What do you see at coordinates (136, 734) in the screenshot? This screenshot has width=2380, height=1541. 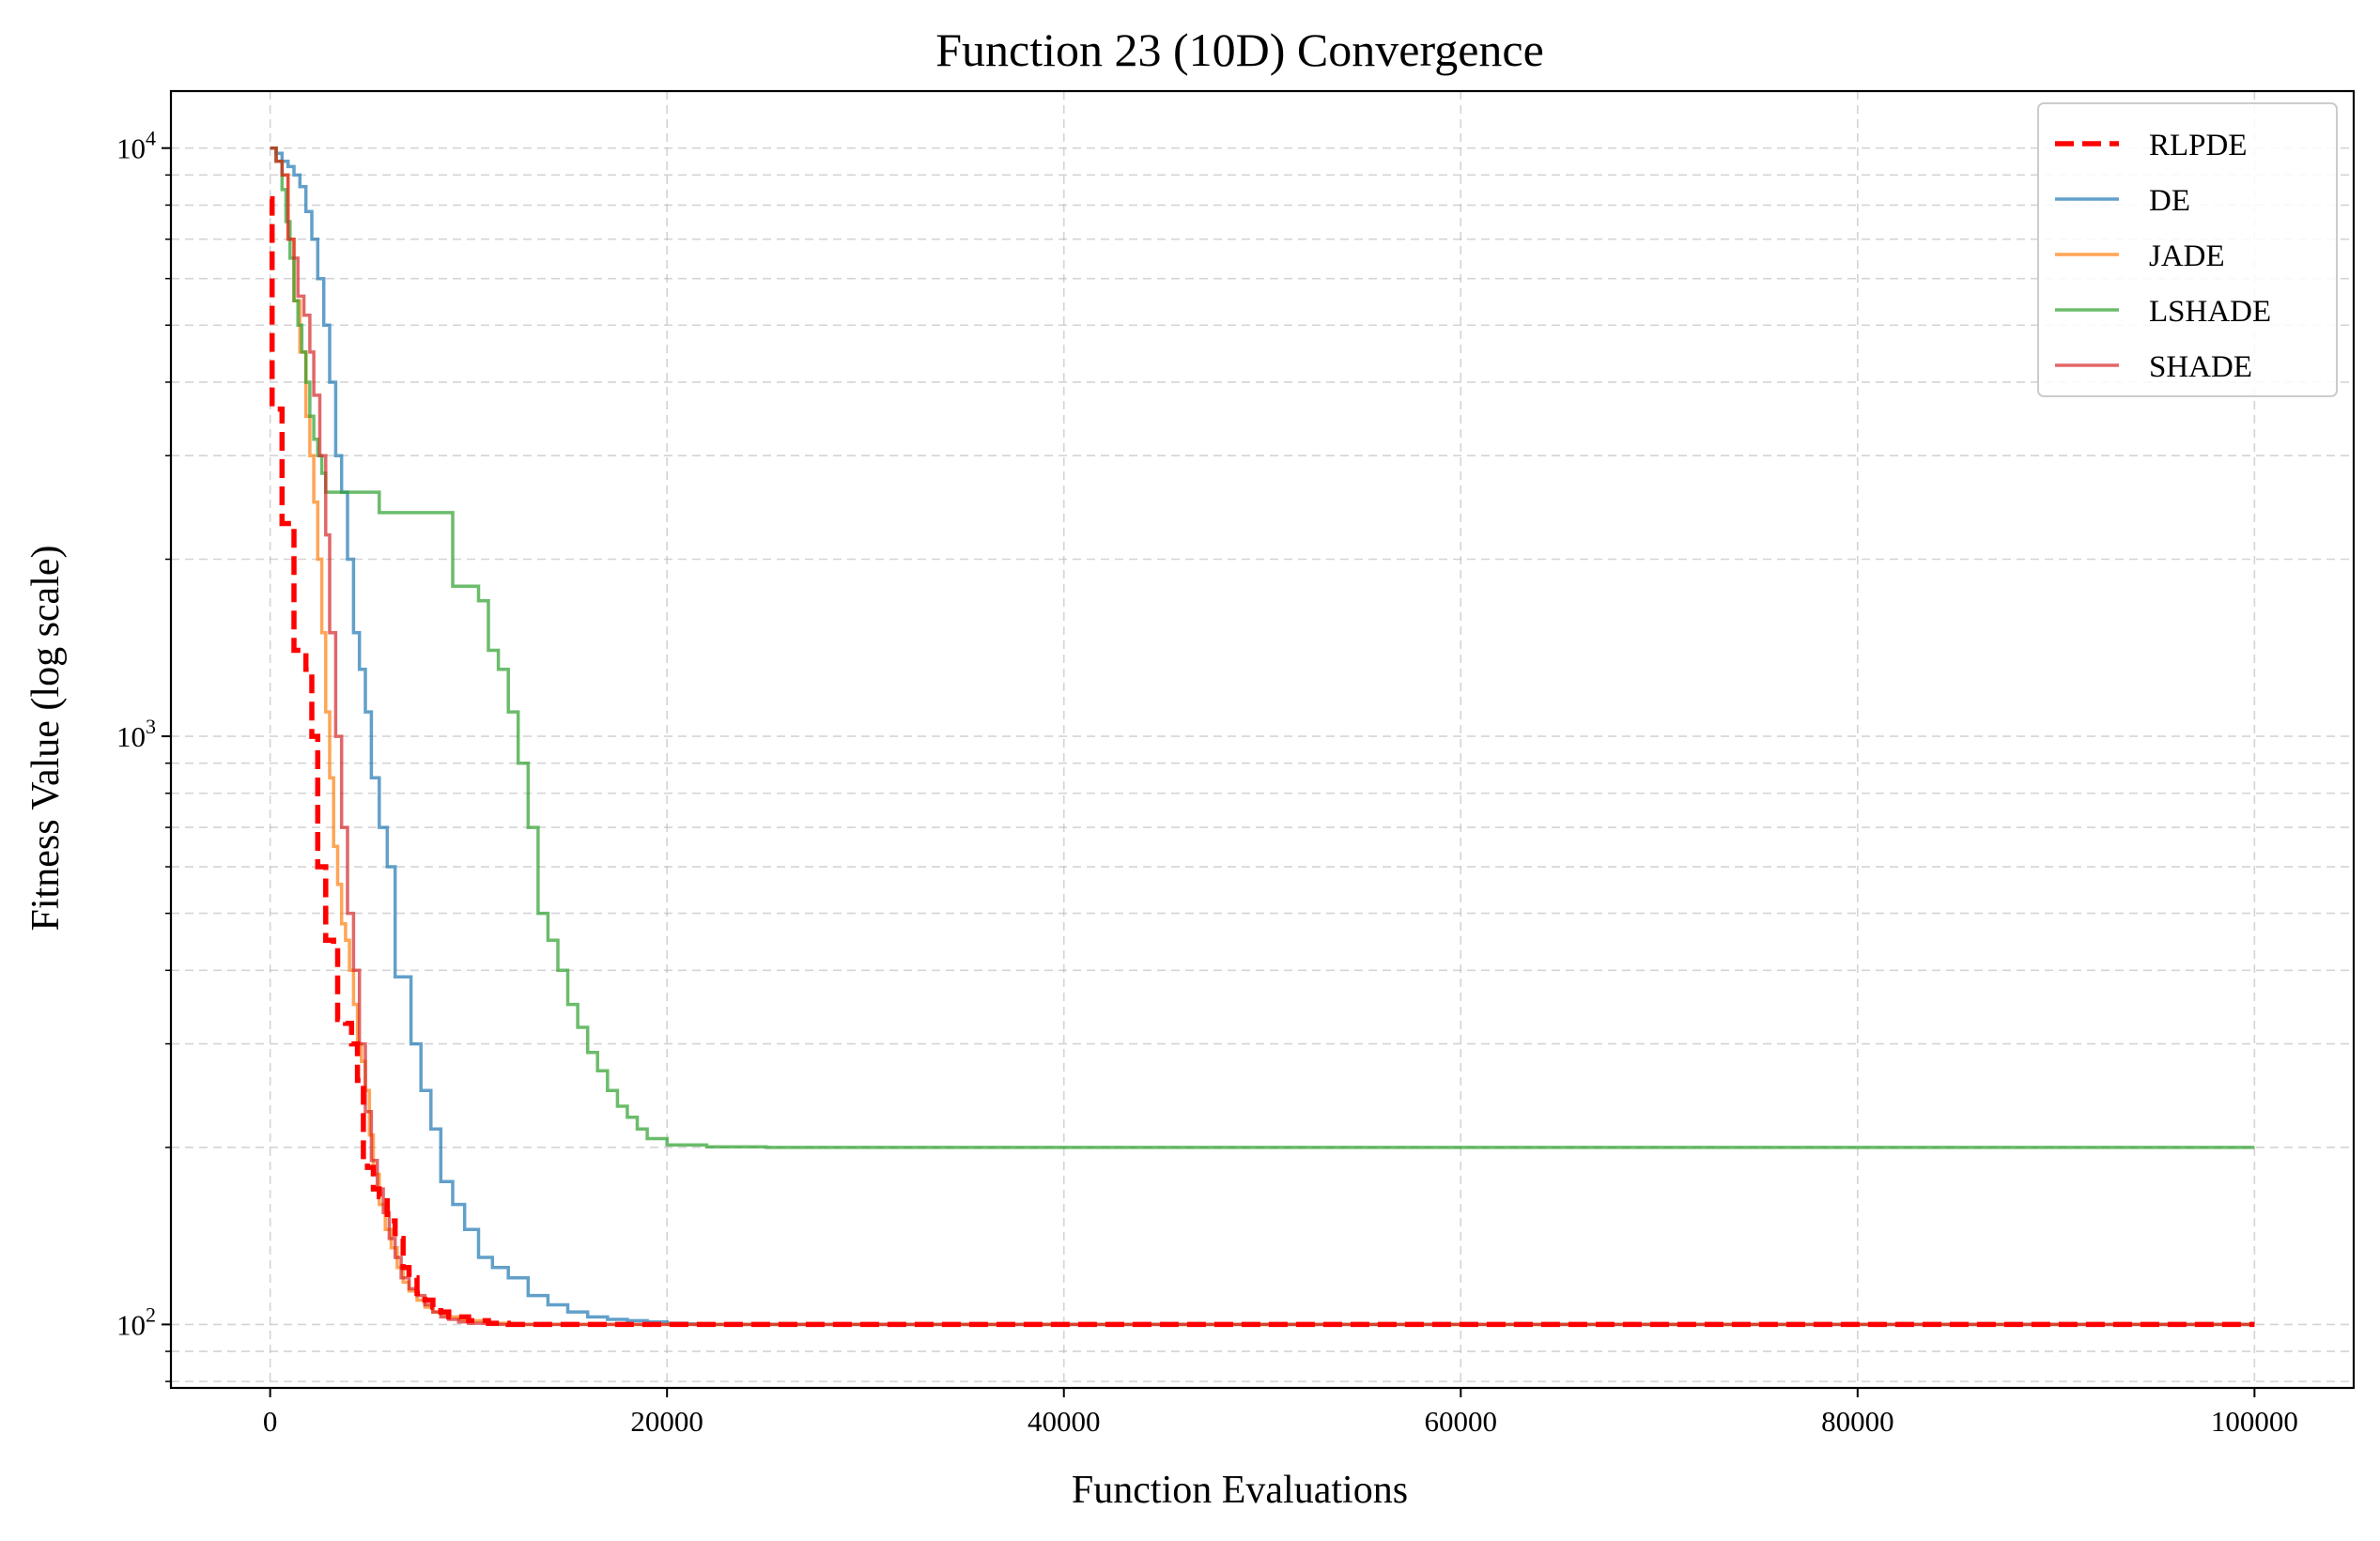 I see `y-tick-label: 10³` at bounding box center [136, 734].